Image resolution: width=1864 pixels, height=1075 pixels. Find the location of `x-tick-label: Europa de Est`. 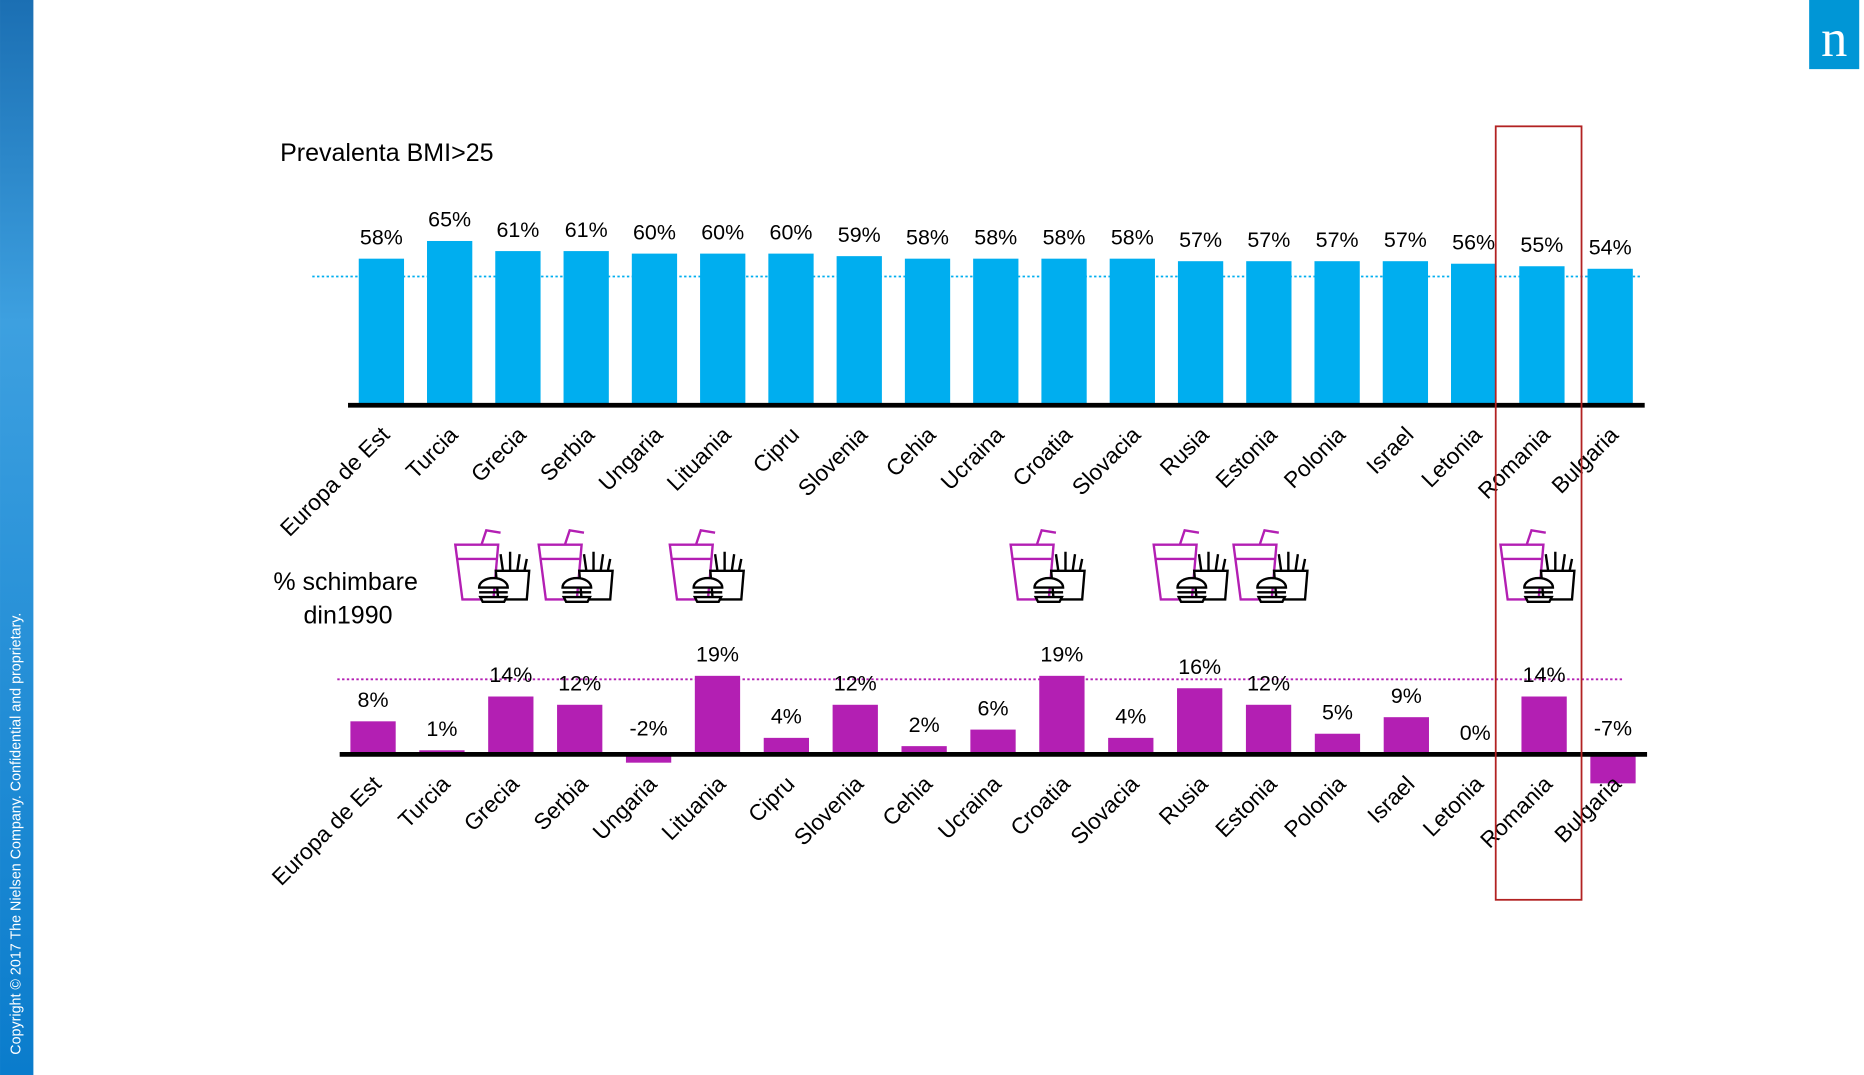

x-tick-label: Europa de Est is located at coordinates (327, 831).